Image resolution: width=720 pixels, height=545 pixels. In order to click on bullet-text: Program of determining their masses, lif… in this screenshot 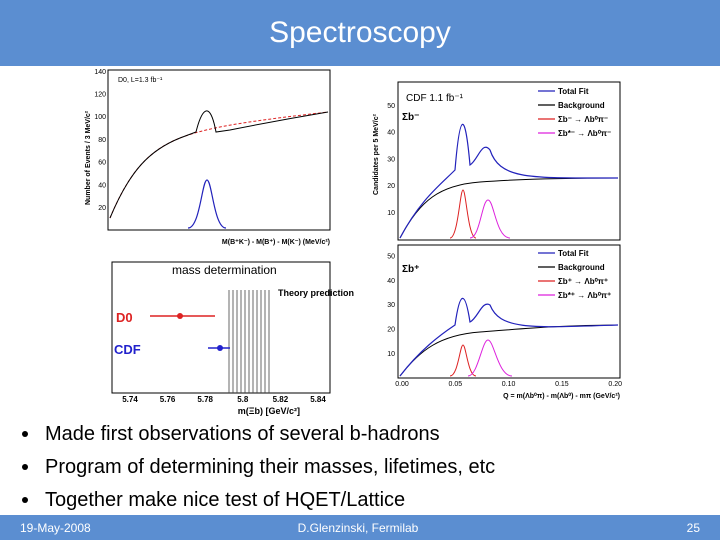, I will do `click(270, 467)`.